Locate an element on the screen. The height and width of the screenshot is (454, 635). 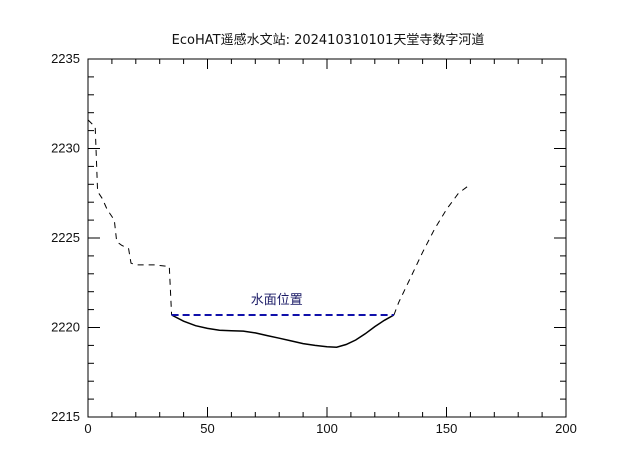
y-tick-label: 2230 is located at coordinates (65, 148).